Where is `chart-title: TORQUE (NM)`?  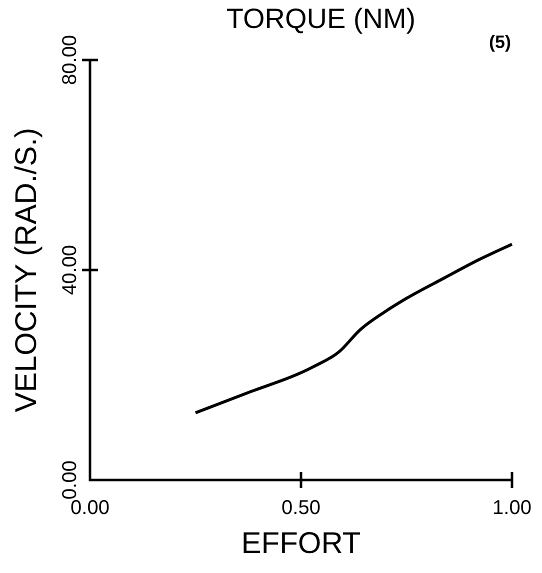
chart-title: TORQUE (NM) is located at coordinates (321, 18).